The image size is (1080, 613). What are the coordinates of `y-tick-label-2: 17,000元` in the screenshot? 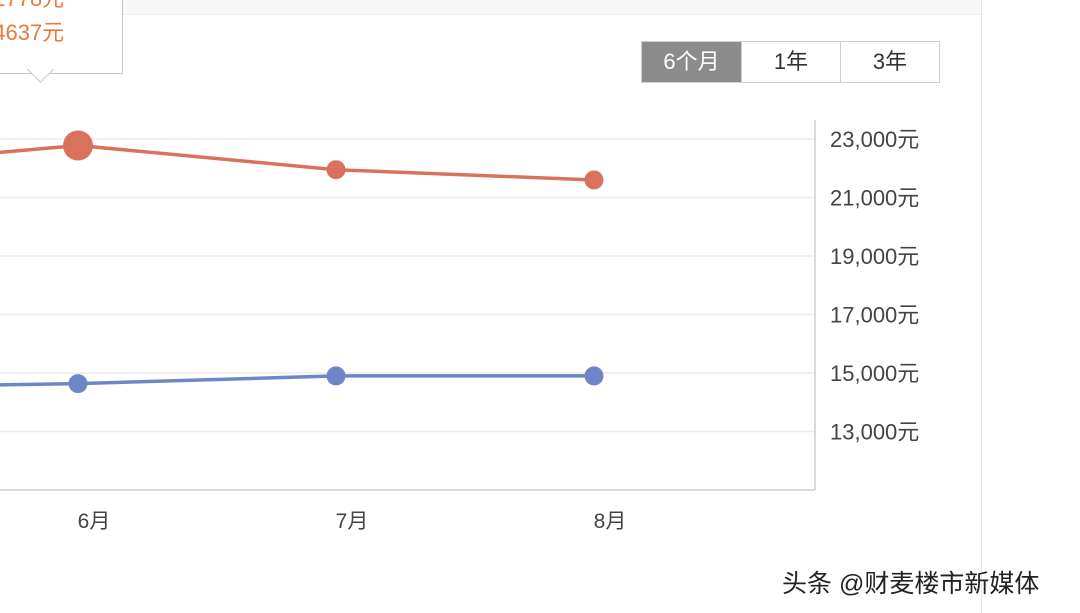 It's located at (874, 315).